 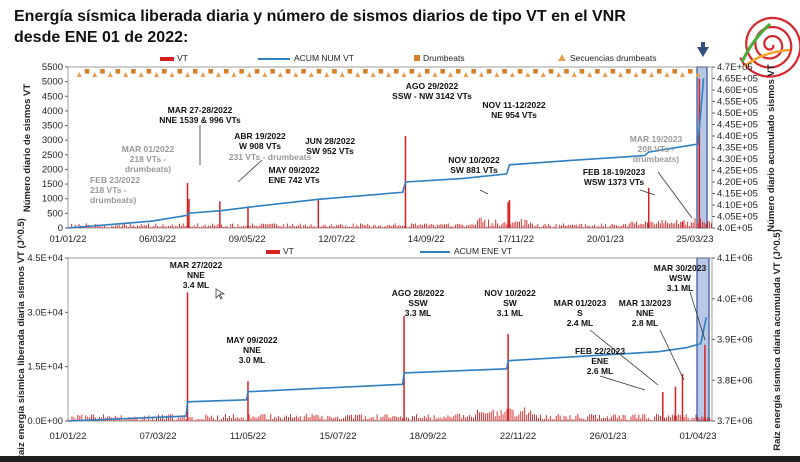 I want to click on y-tick-label-2: 0.0E+00, so click(x=45, y=421).